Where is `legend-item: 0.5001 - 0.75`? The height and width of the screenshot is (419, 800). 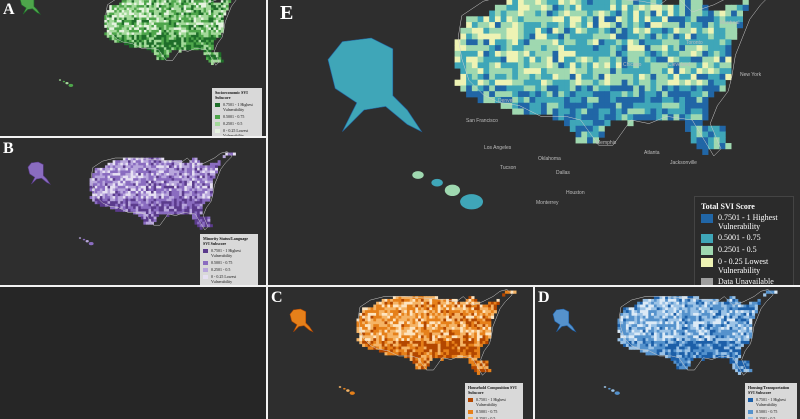 legend-item: 0.5001 - 0.75 is located at coordinates (229, 262).